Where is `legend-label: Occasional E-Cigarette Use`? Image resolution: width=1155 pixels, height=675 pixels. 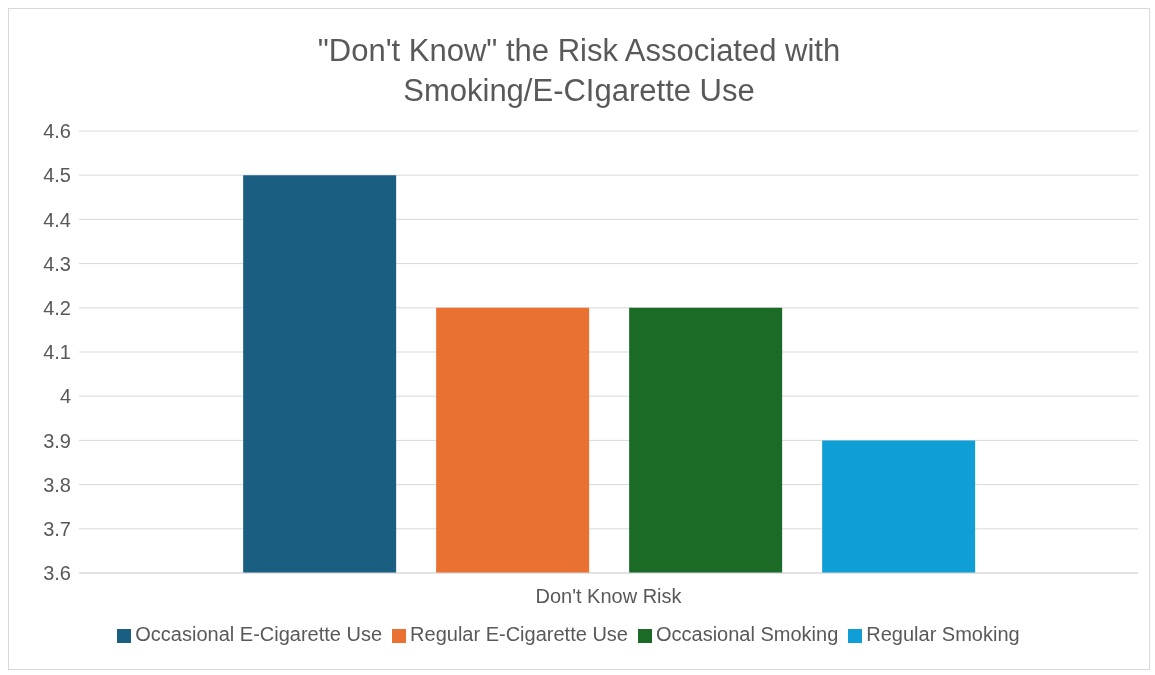
legend-label: Occasional E-Cigarette Use is located at coordinates (259, 634).